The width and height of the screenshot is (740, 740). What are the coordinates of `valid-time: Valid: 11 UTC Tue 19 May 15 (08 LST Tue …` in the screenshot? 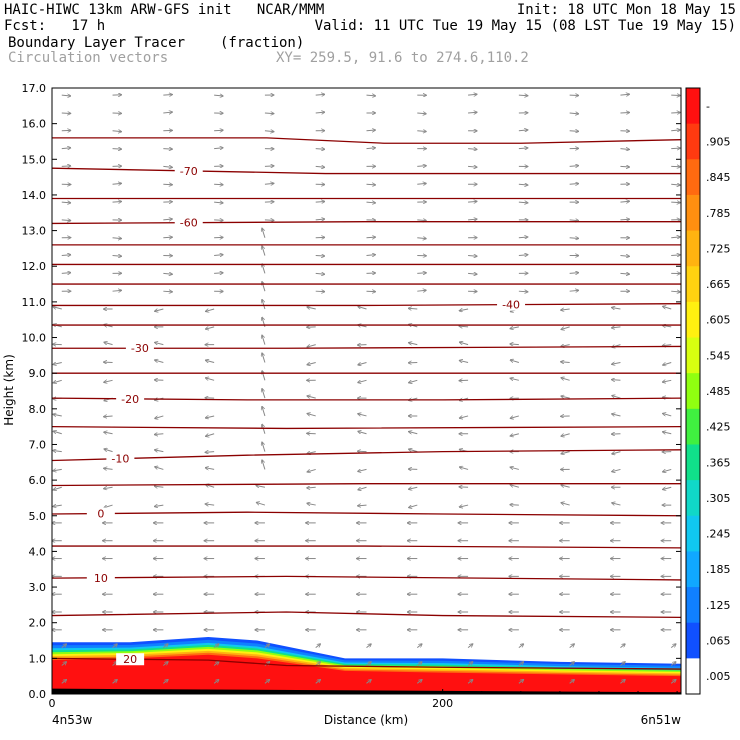 It's located at (525, 26).